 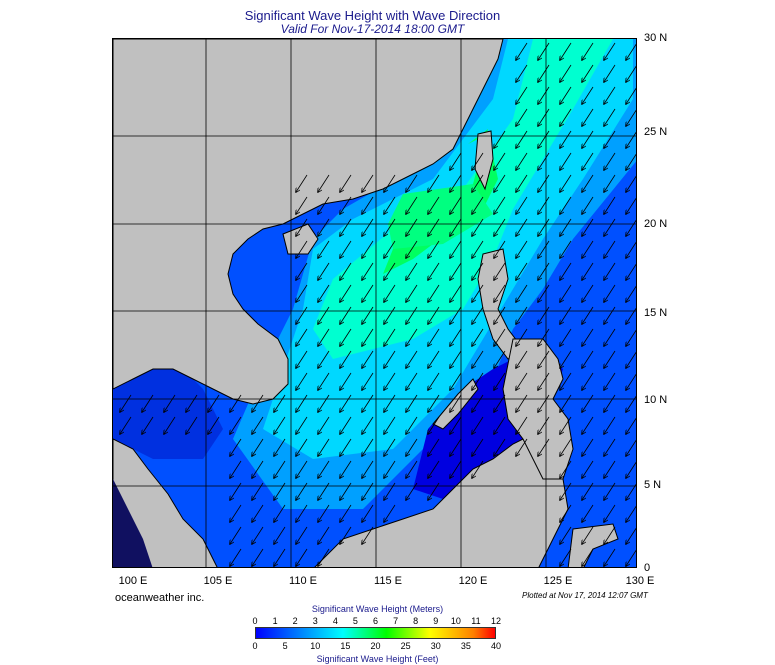 I want to click on lon-label-100: 100 E, so click(x=133, y=581).